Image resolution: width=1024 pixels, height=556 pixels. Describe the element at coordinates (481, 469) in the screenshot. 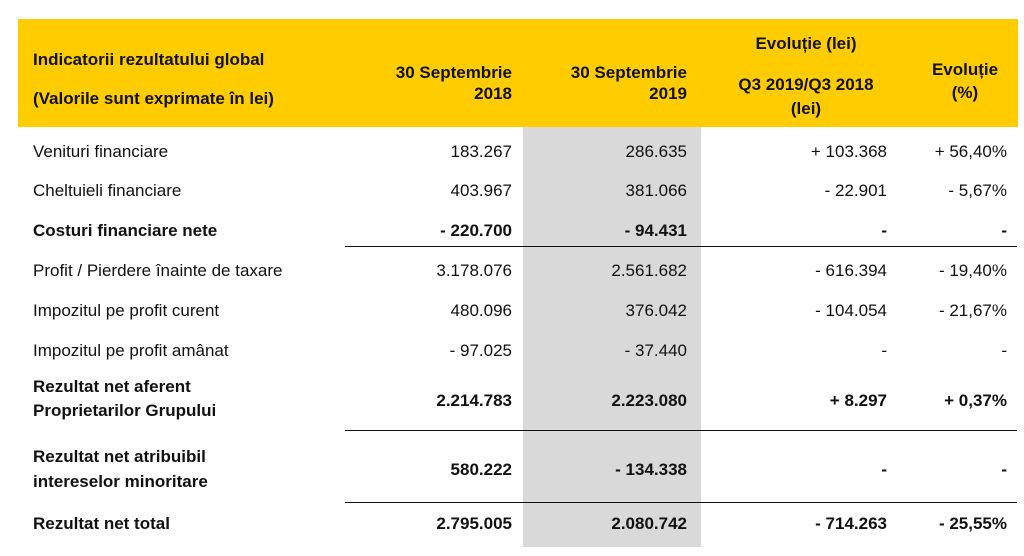

I see `row-value-2018: 580.222` at that location.